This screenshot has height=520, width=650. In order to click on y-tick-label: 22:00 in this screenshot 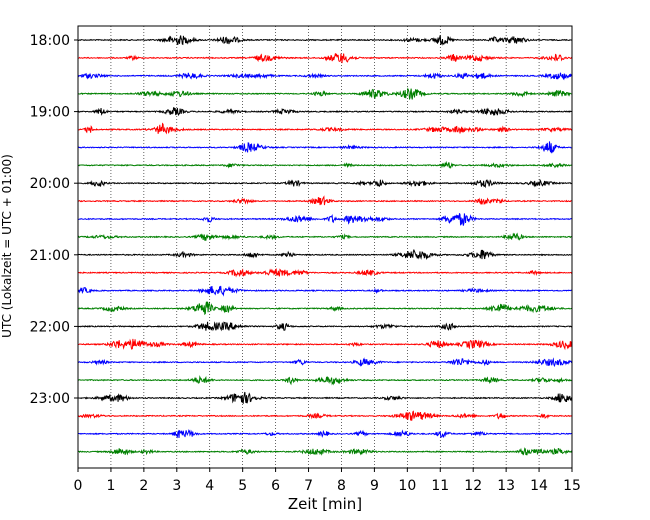, I will do `click(50, 327)`.